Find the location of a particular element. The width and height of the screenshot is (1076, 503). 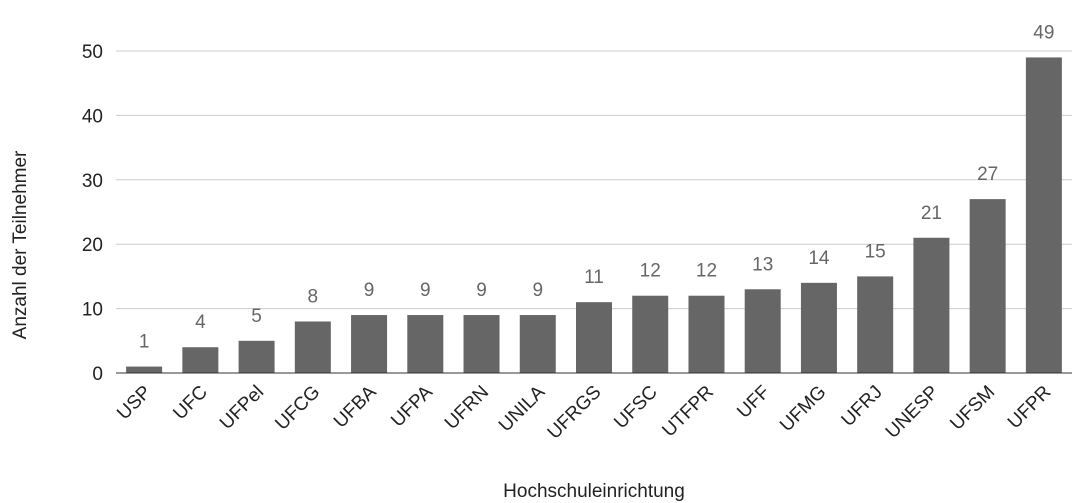

x-tick-label-ufpa: UFPA is located at coordinates (412, 406).